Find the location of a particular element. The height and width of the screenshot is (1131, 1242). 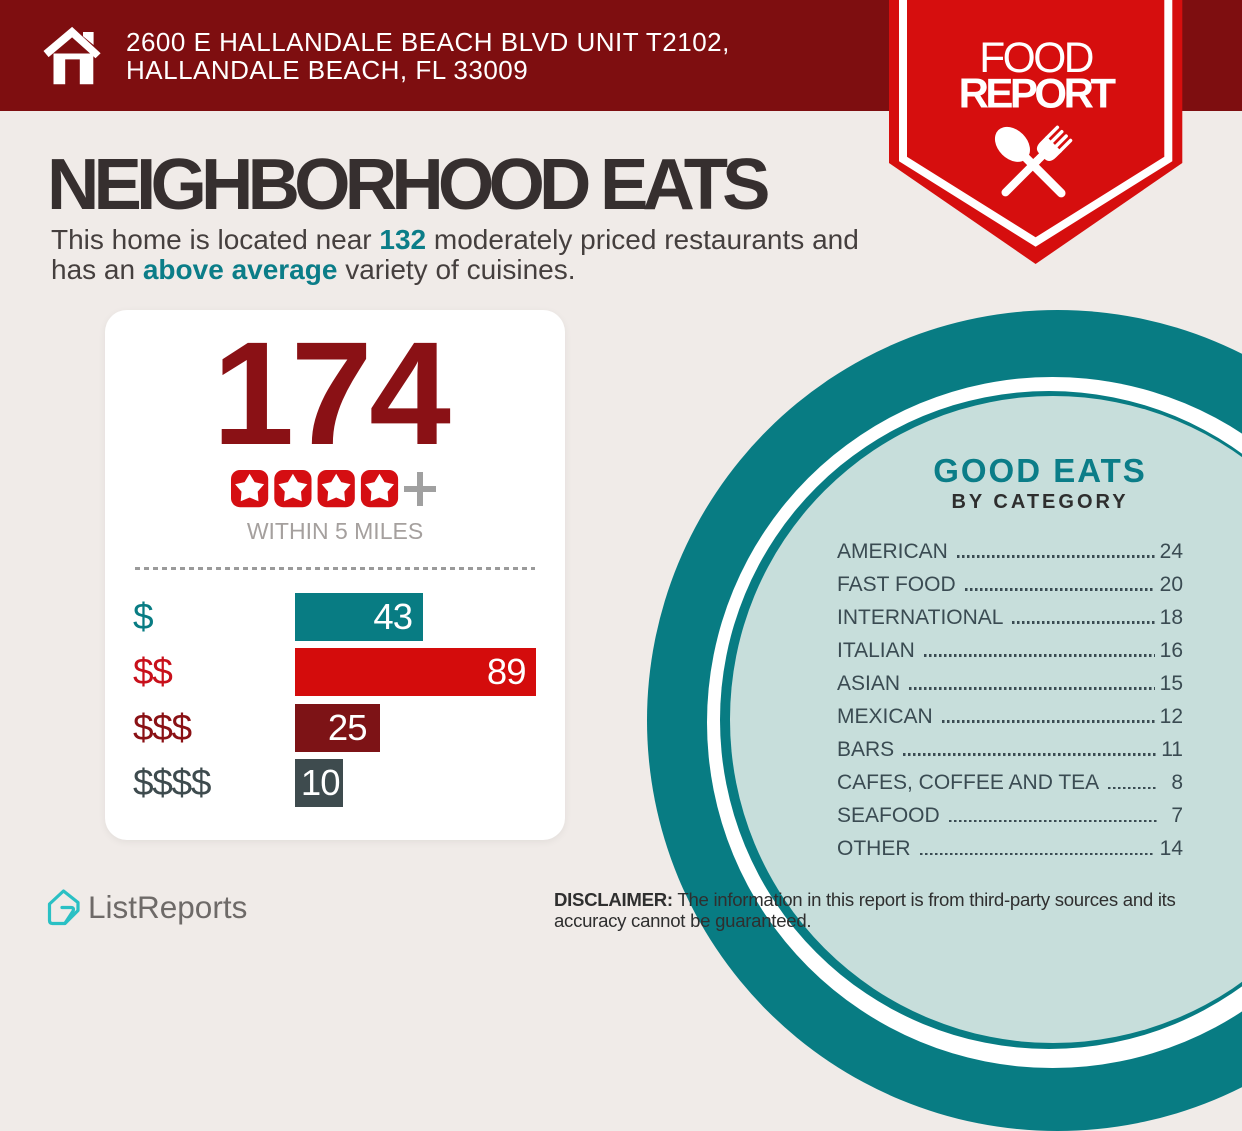

svg-text: REPORT is located at coordinates (1038, 93).